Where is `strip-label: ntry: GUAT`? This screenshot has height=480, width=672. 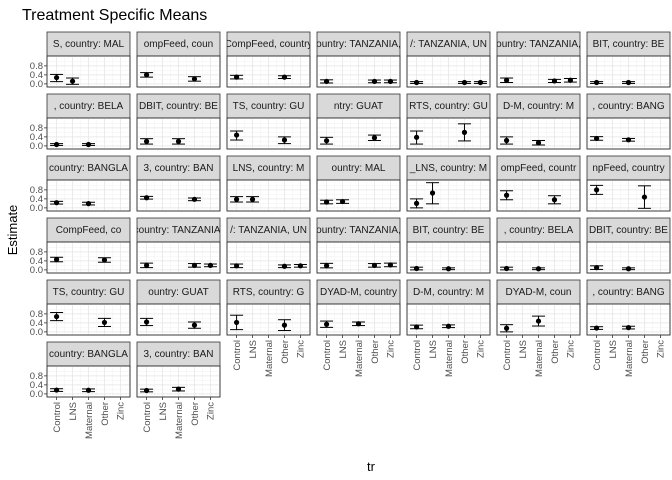 strip-label: ntry: GUAT is located at coordinates (358, 106).